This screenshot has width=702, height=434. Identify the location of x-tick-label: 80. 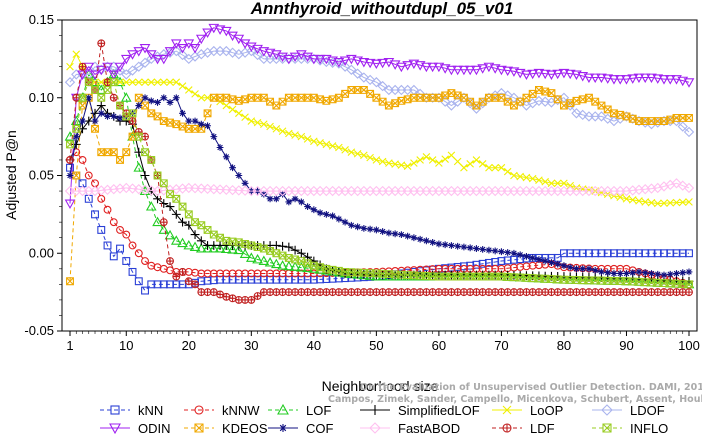
(564, 345).